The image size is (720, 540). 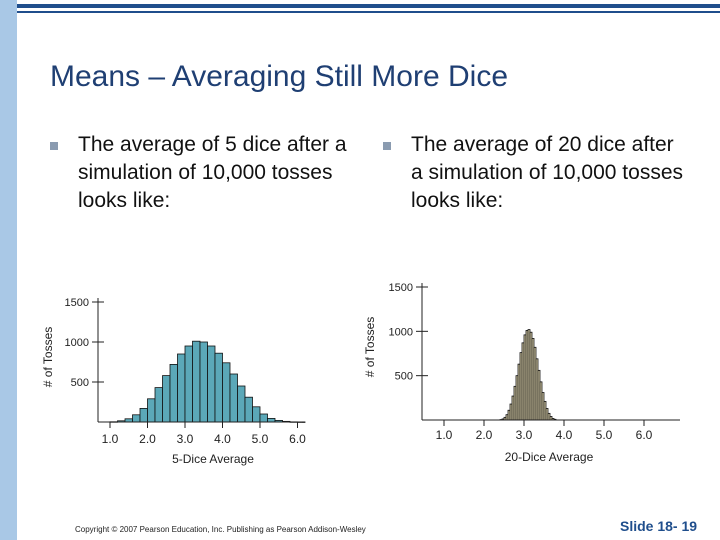 I want to click on x-axis-label: 5-Dice Average, so click(x=213, y=459).